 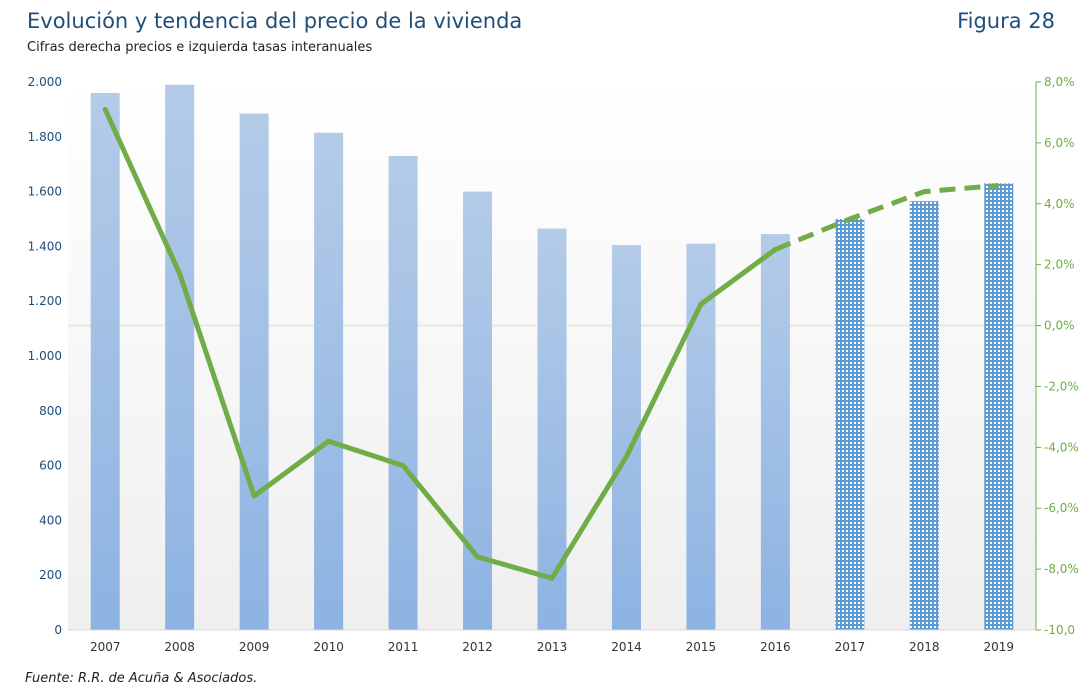 What do you see at coordinates (50, 466) in the screenshot?
I see `left-axis-tick-label: 600` at bounding box center [50, 466].